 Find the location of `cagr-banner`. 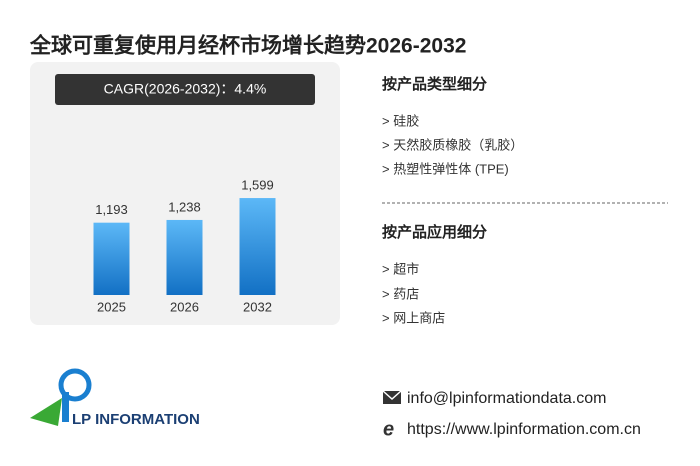

cagr-banner is located at coordinates (185, 89).